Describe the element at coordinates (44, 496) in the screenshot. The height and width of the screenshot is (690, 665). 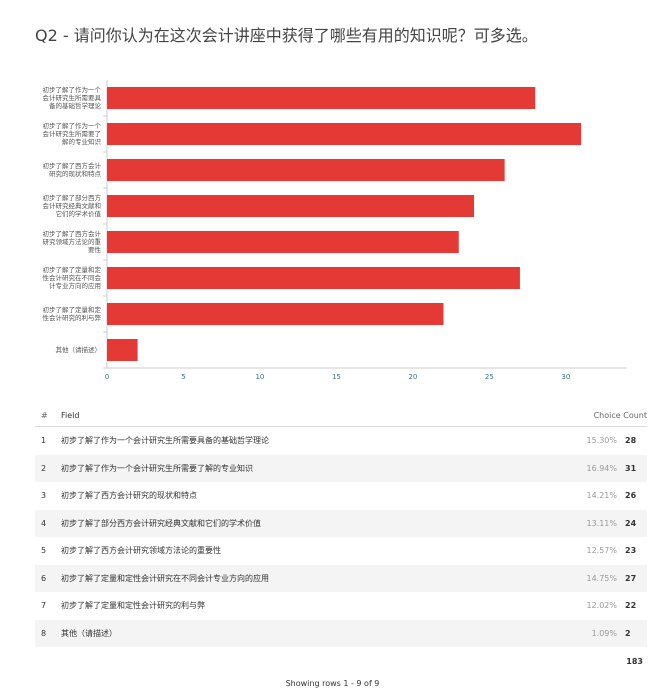
I see `row-index: 3` at that location.